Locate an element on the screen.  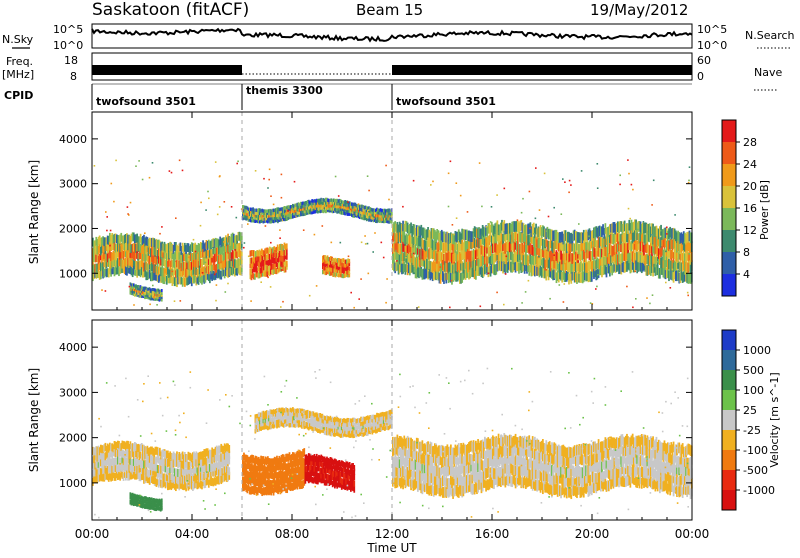
beam-title: Beam 15 is located at coordinates (389, 10).